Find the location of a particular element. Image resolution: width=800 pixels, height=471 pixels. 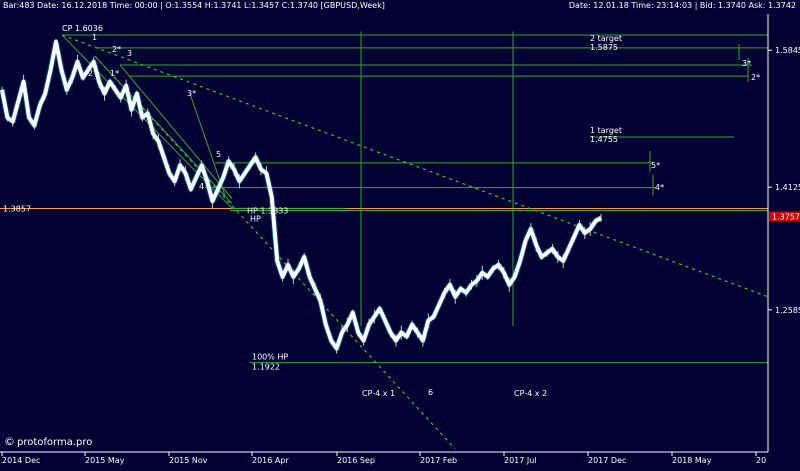

x-tick-label: 2016 Apr is located at coordinates (270, 460).